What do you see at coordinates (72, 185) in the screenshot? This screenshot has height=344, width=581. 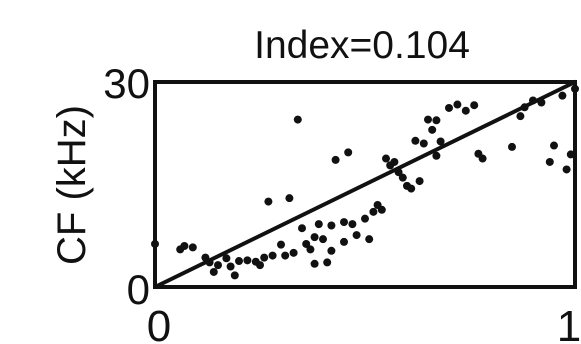 I see `y-axis-label: CF (kHz)` at bounding box center [72, 185].